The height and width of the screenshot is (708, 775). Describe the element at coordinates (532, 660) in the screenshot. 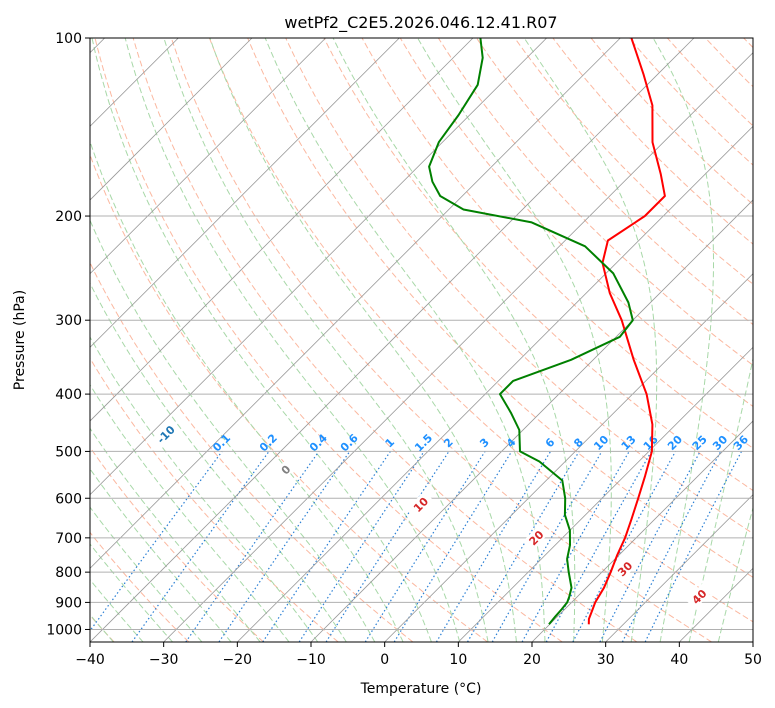

I see `x-tick-label: 20` at that location.